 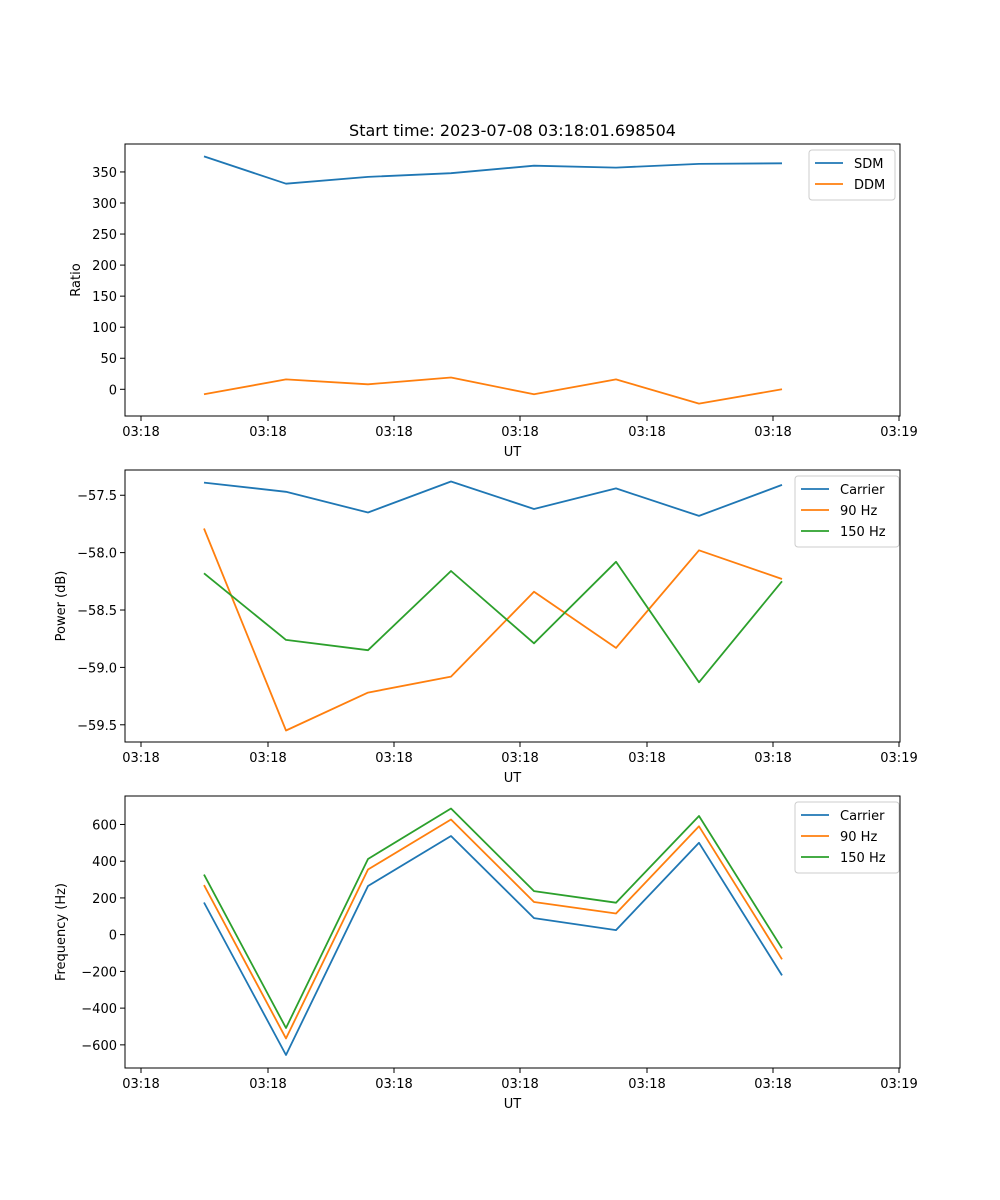 I want to click on series-line-ddm, so click(x=493, y=390).